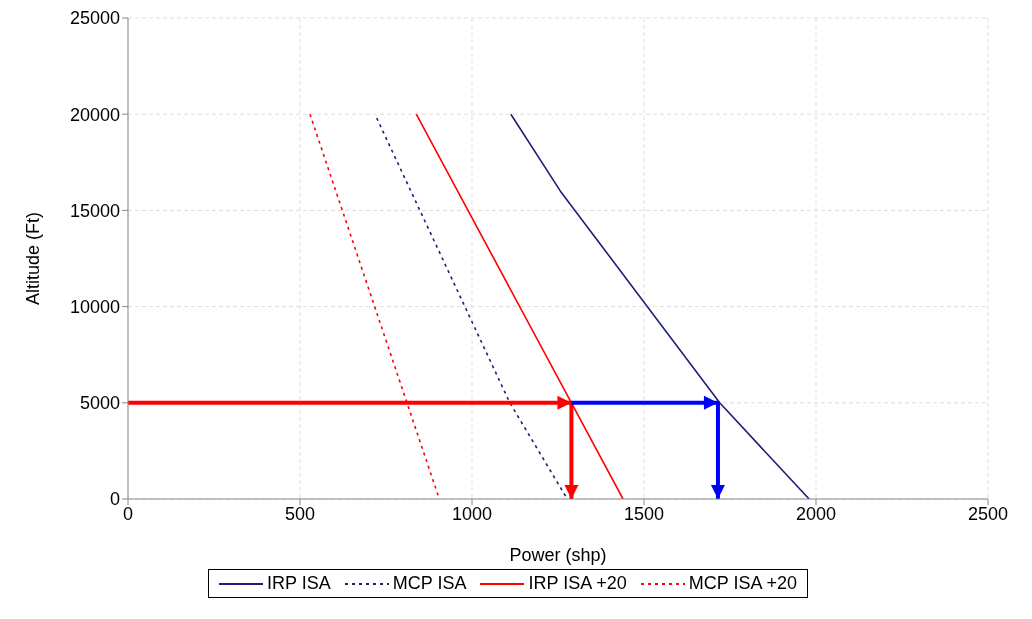 Image resolution: width=1032 pixels, height=619 pixels. Describe the element at coordinates (94, 306) in the screenshot. I see `y-tick-label: 10000` at that location.